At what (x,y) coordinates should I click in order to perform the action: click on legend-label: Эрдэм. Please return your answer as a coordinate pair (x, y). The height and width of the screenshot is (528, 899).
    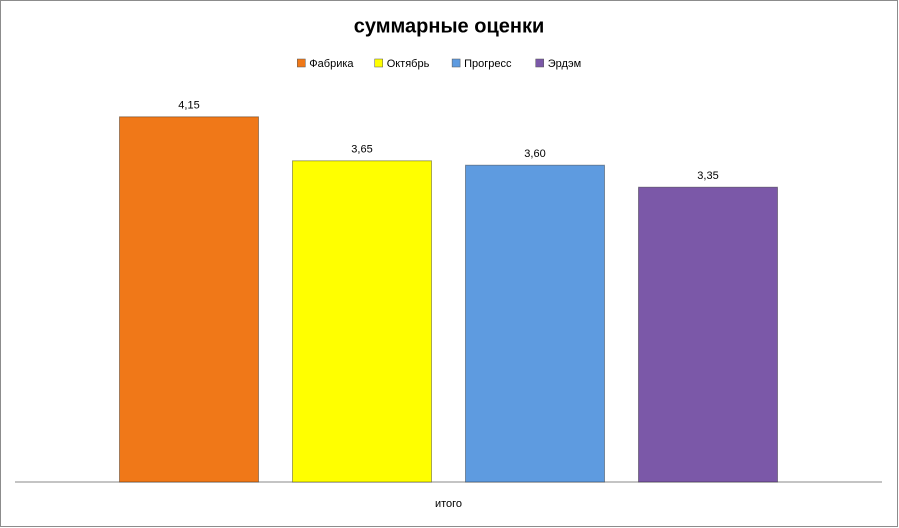
    Looking at the image, I should click on (565, 64).